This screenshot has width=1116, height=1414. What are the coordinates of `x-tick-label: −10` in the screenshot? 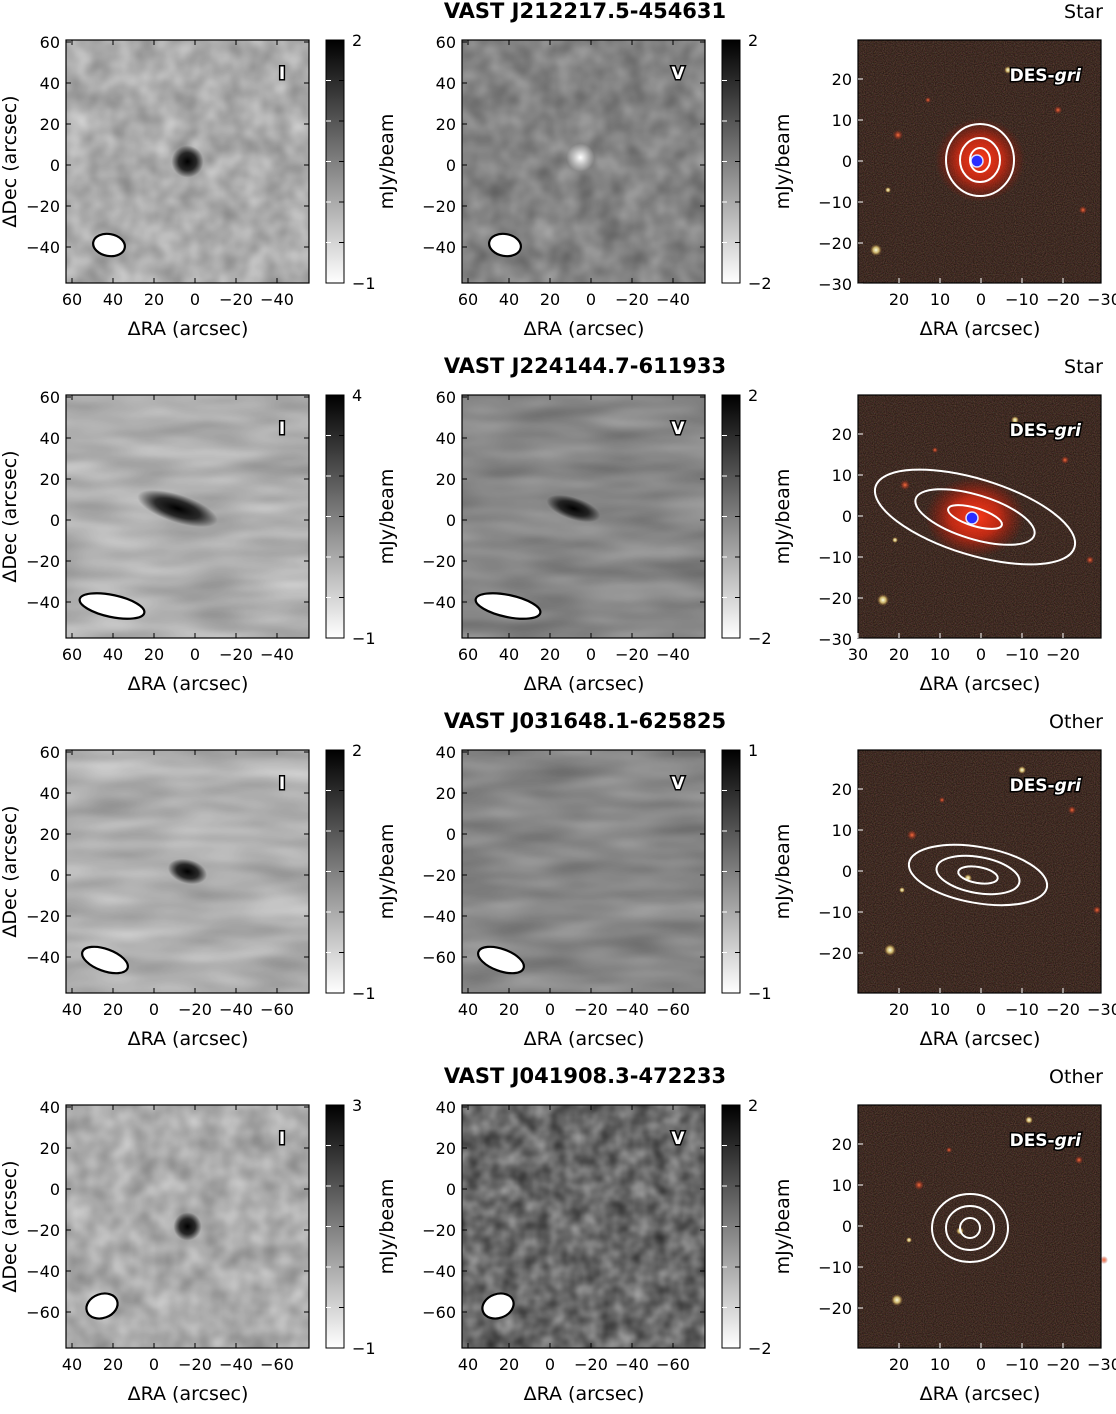 It's located at (1022, 1009).